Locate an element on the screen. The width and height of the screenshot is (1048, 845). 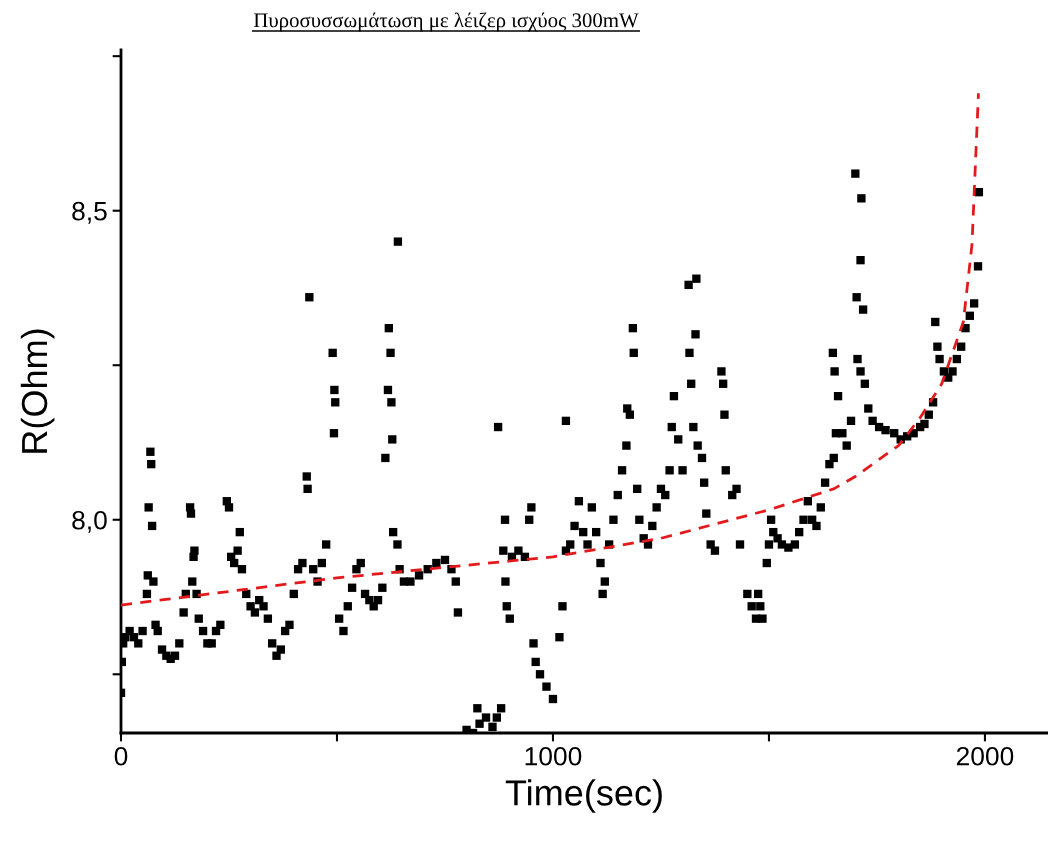
x-tick-label: 2000 is located at coordinates (985, 756).